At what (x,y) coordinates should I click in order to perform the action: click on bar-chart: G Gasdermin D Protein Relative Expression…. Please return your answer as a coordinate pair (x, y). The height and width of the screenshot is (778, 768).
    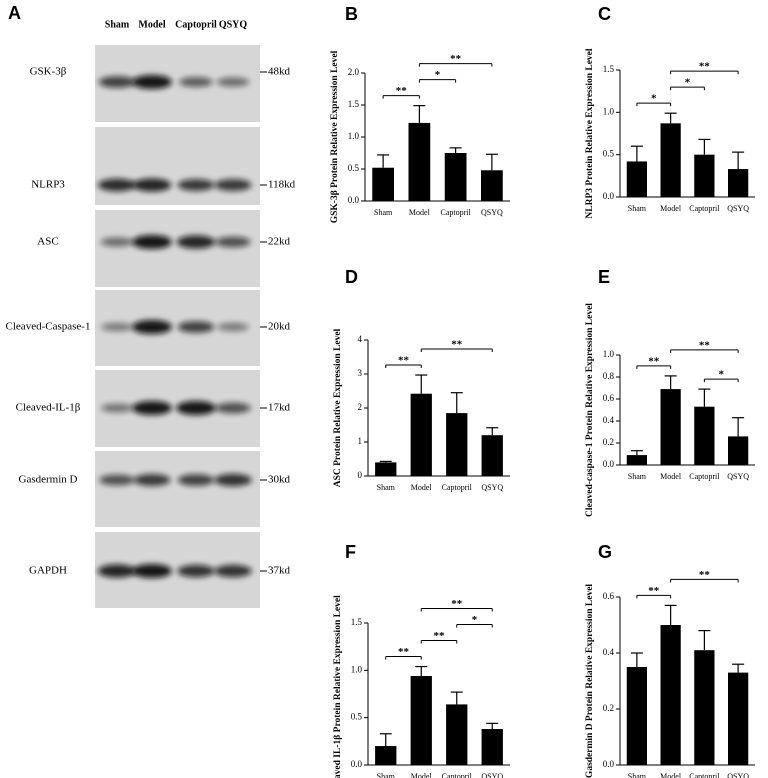
    Looking at the image, I should click on (670, 660).